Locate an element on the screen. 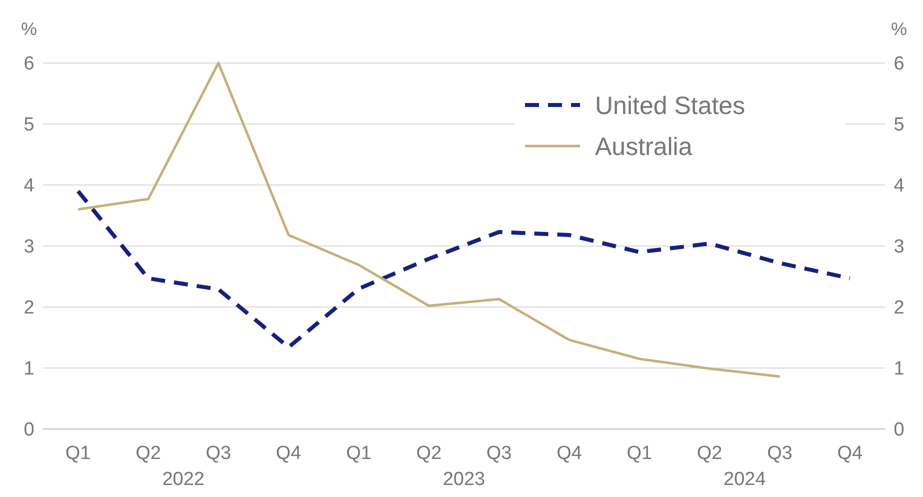 Image resolution: width=923 pixels, height=497 pixels. y2-tick-label: 2 is located at coordinates (899, 308).